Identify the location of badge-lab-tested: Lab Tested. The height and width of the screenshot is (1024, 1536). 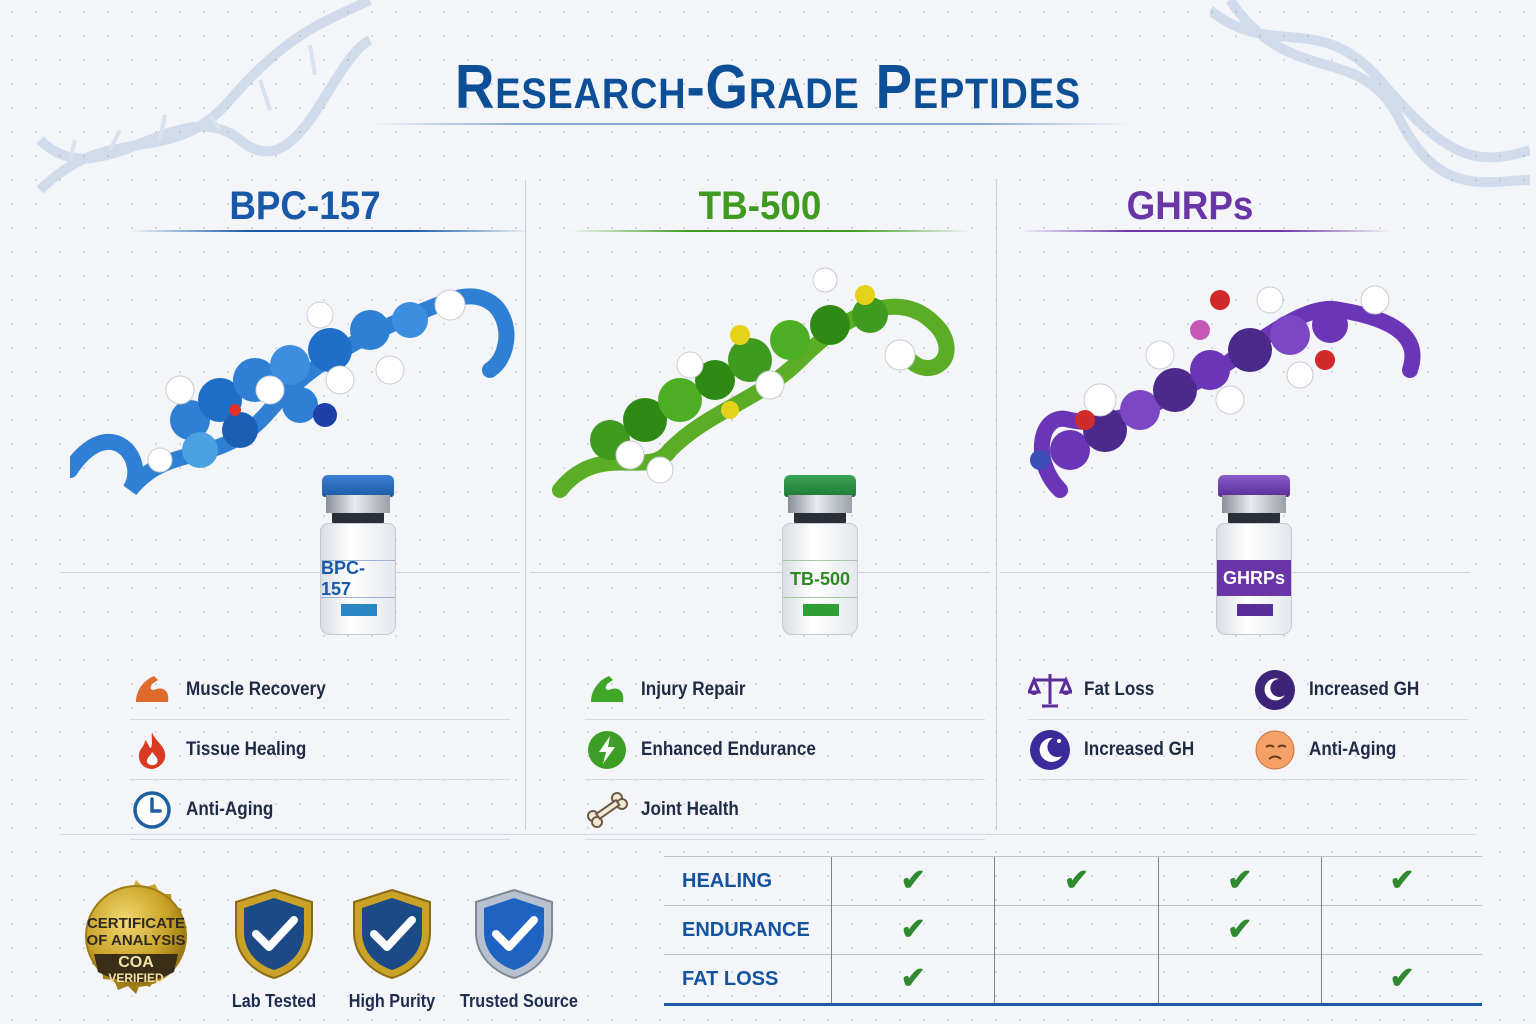
(274, 950).